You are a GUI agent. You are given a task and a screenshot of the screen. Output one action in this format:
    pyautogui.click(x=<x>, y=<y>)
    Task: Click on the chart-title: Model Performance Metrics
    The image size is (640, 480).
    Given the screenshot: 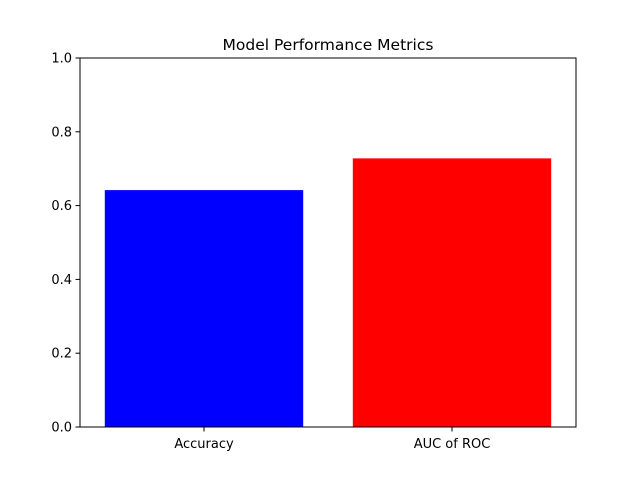 What is the action you would take?
    pyautogui.click(x=328, y=45)
    